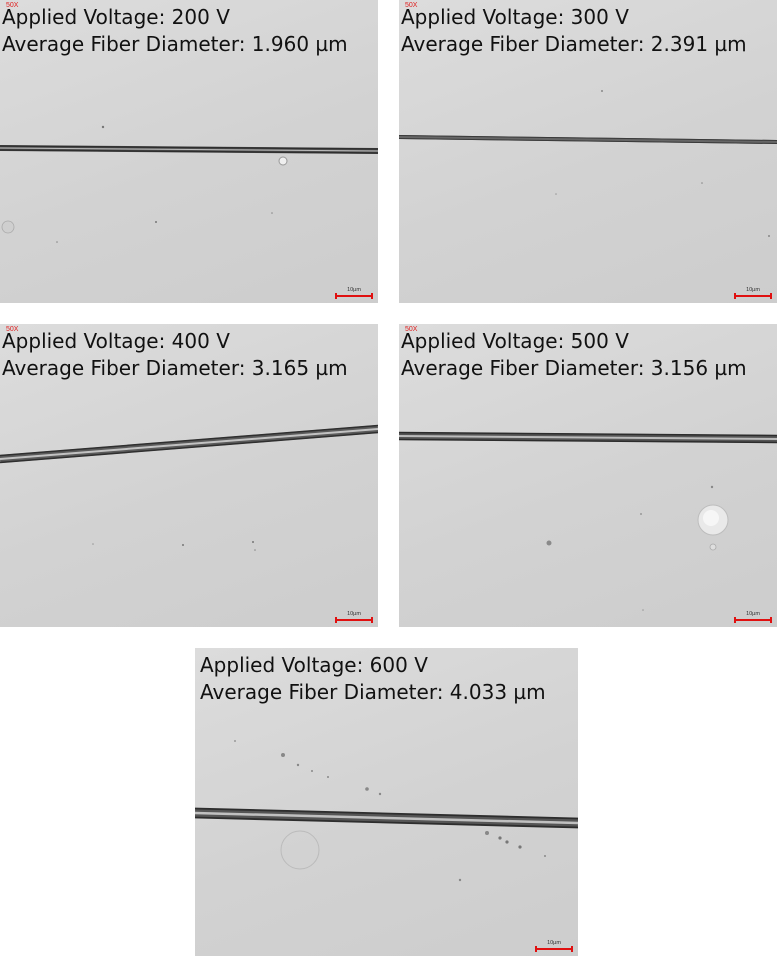 The height and width of the screenshot is (956, 777). I want to click on applied-voltage-text: Applied Voltage: 600 V, so click(314, 665).